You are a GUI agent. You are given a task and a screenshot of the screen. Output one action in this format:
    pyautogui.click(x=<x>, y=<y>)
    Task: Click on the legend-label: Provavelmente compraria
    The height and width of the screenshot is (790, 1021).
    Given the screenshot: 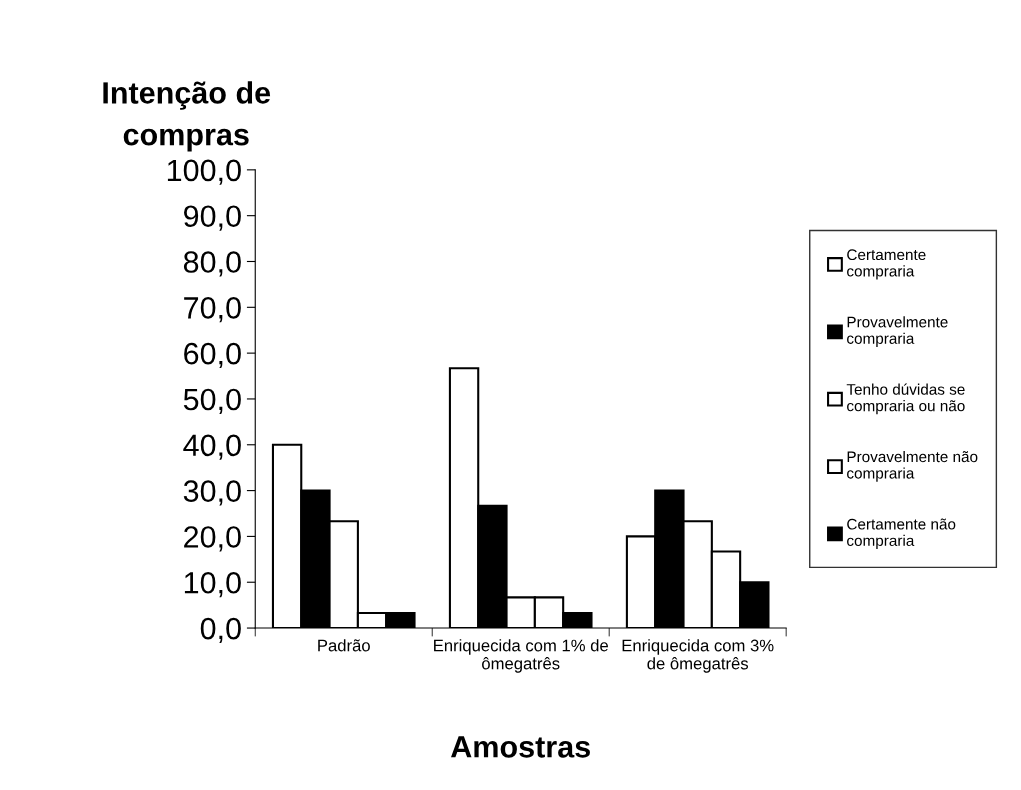 What is the action you would take?
    pyautogui.click(x=897, y=331)
    